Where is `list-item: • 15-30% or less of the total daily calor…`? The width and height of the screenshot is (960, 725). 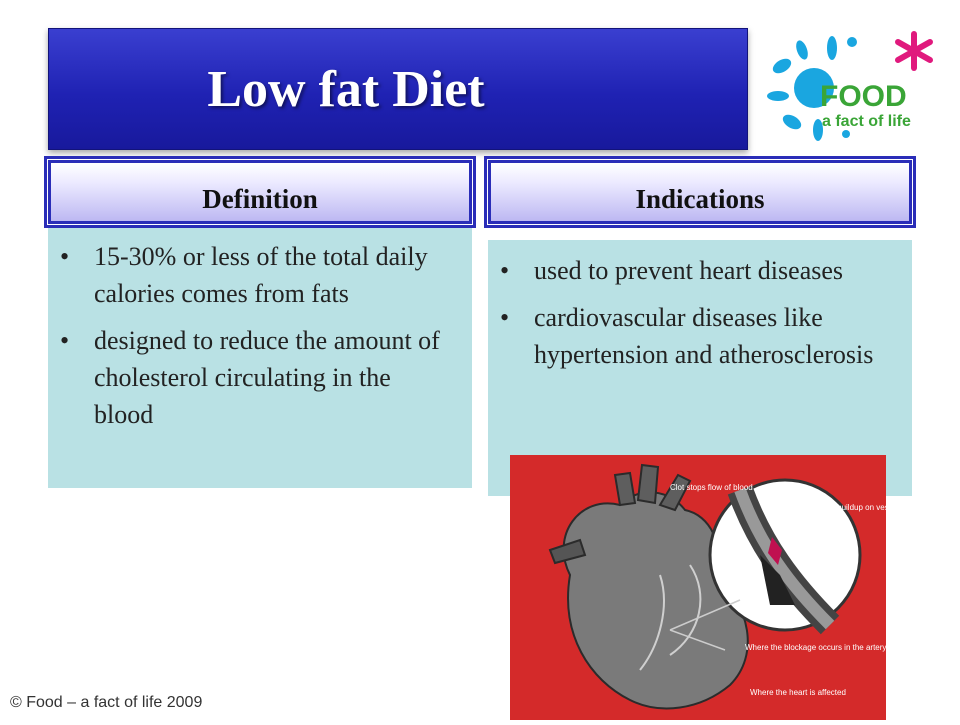
list-item: • 15-30% or less of the total daily calor… is located at coordinates (248, 275).